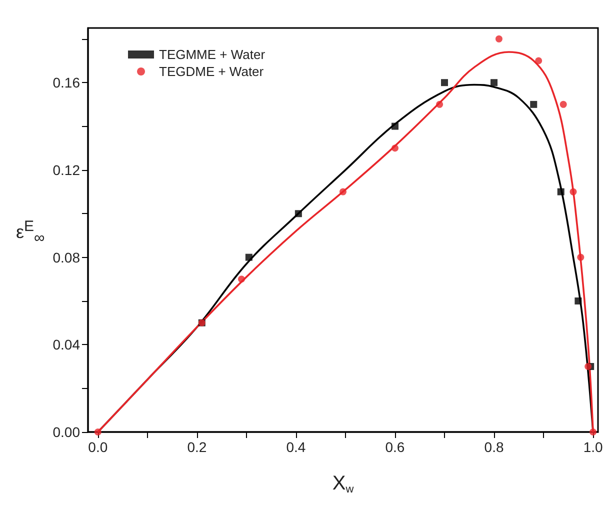 The height and width of the screenshot is (508, 616). I want to click on legend-label: TEGDME + Water, so click(211, 71).